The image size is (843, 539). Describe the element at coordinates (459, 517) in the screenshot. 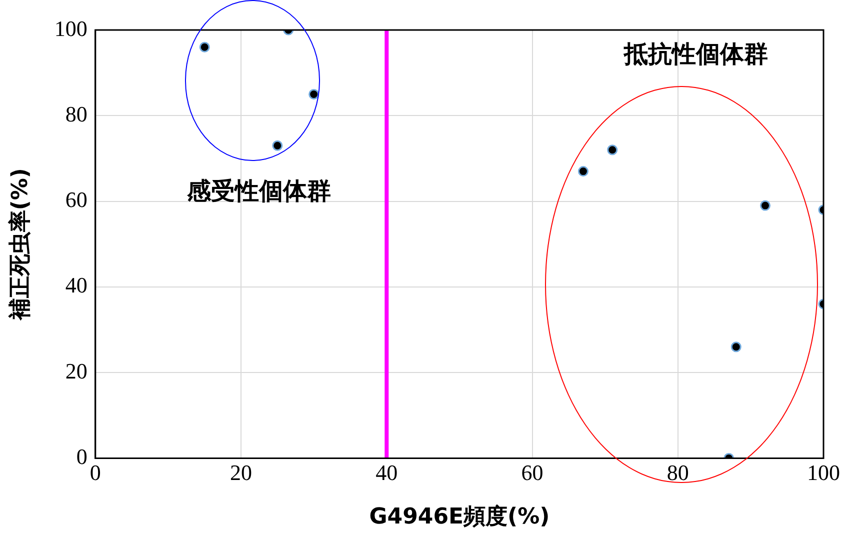

I see `x-axis-title: G4946E頻度(%)` at that location.